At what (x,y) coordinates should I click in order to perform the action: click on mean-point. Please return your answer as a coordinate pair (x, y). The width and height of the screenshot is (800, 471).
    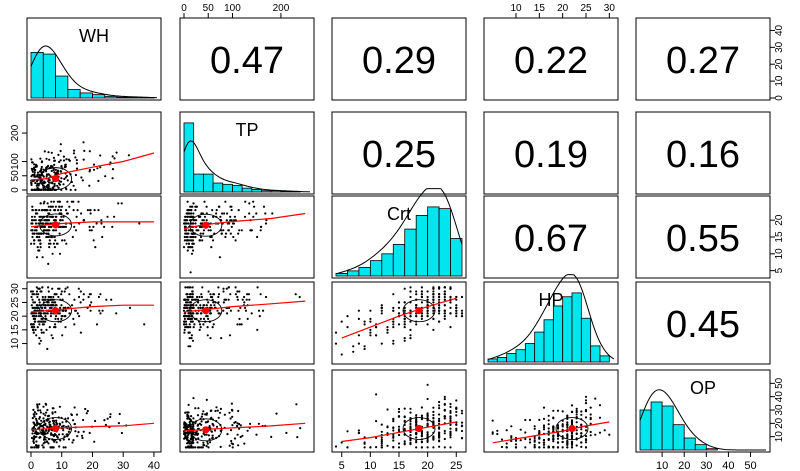
    Looking at the image, I should click on (419, 428).